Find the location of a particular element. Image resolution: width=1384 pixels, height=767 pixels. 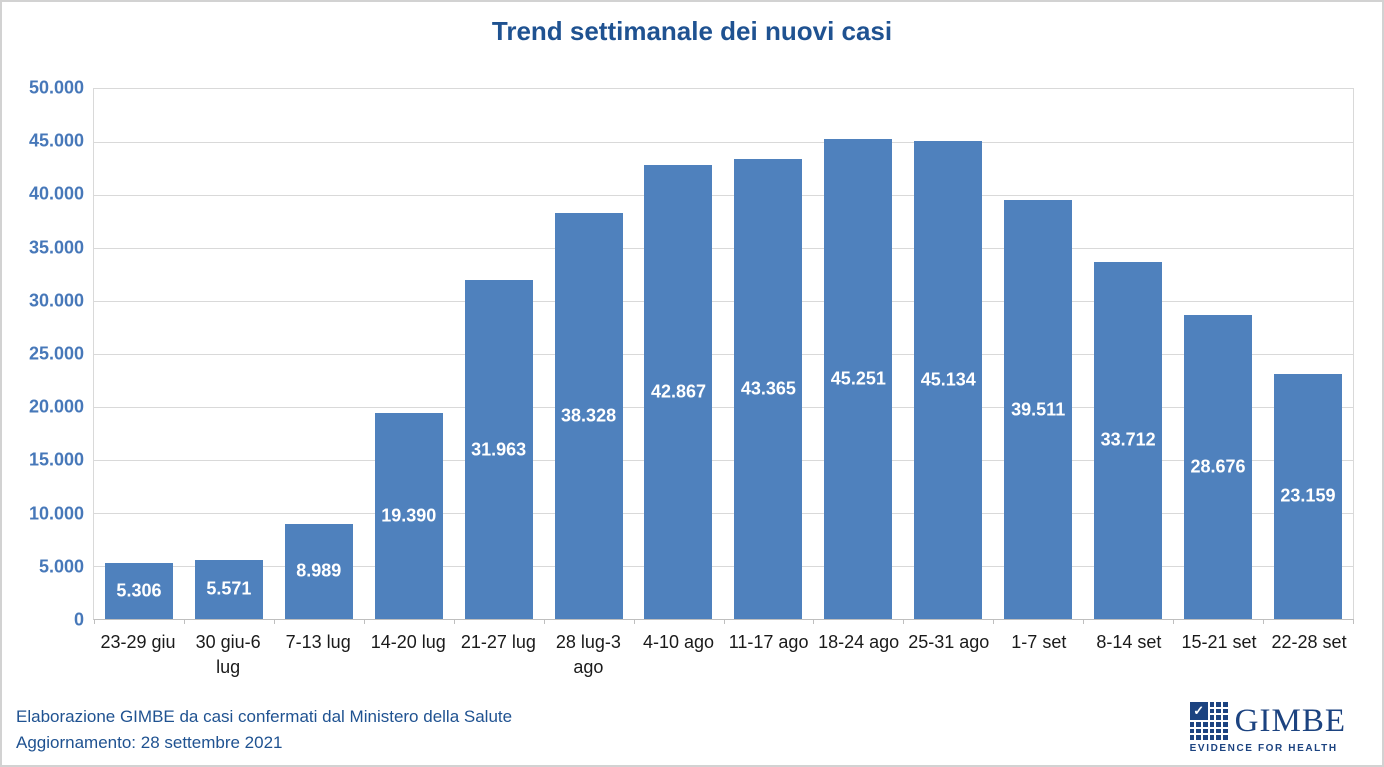

gimbe-logo-top: ✓ GIMBE is located at coordinates (1267, 721).